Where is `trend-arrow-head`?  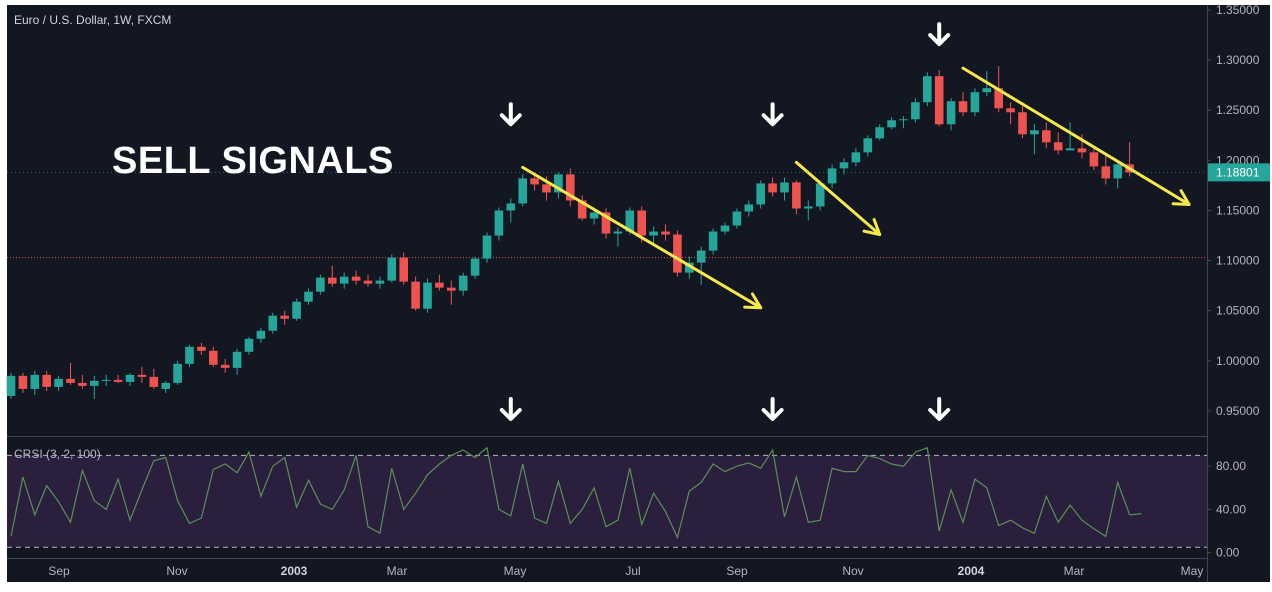
trend-arrow-head is located at coordinates (1181, 197).